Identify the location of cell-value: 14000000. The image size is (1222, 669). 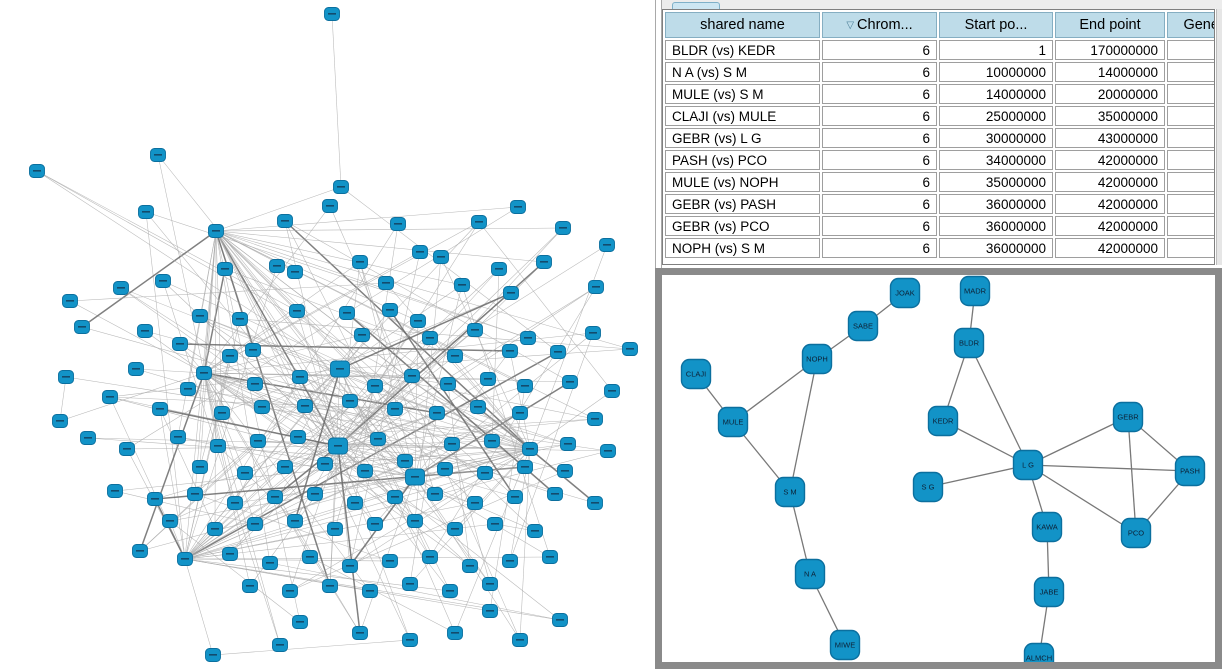
(1110, 72).